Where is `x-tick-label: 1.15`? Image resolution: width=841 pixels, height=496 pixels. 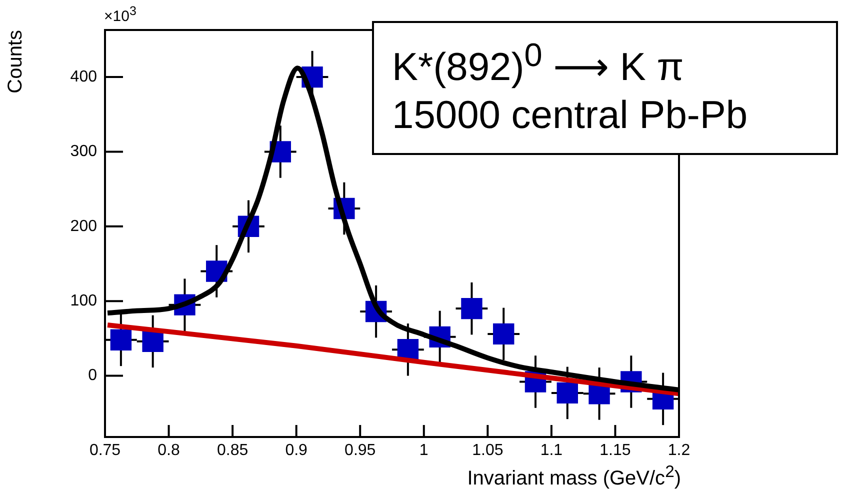
x-tick-label: 1.15 is located at coordinates (615, 451).